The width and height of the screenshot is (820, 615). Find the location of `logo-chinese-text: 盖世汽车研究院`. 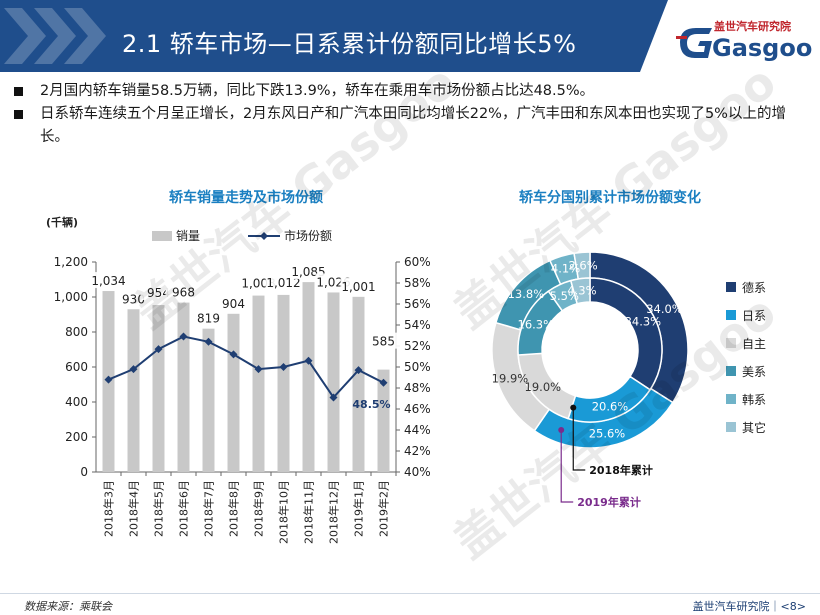

logo-chinese-text: 盖世汽车研究院 is located at coordinates (752, 26).